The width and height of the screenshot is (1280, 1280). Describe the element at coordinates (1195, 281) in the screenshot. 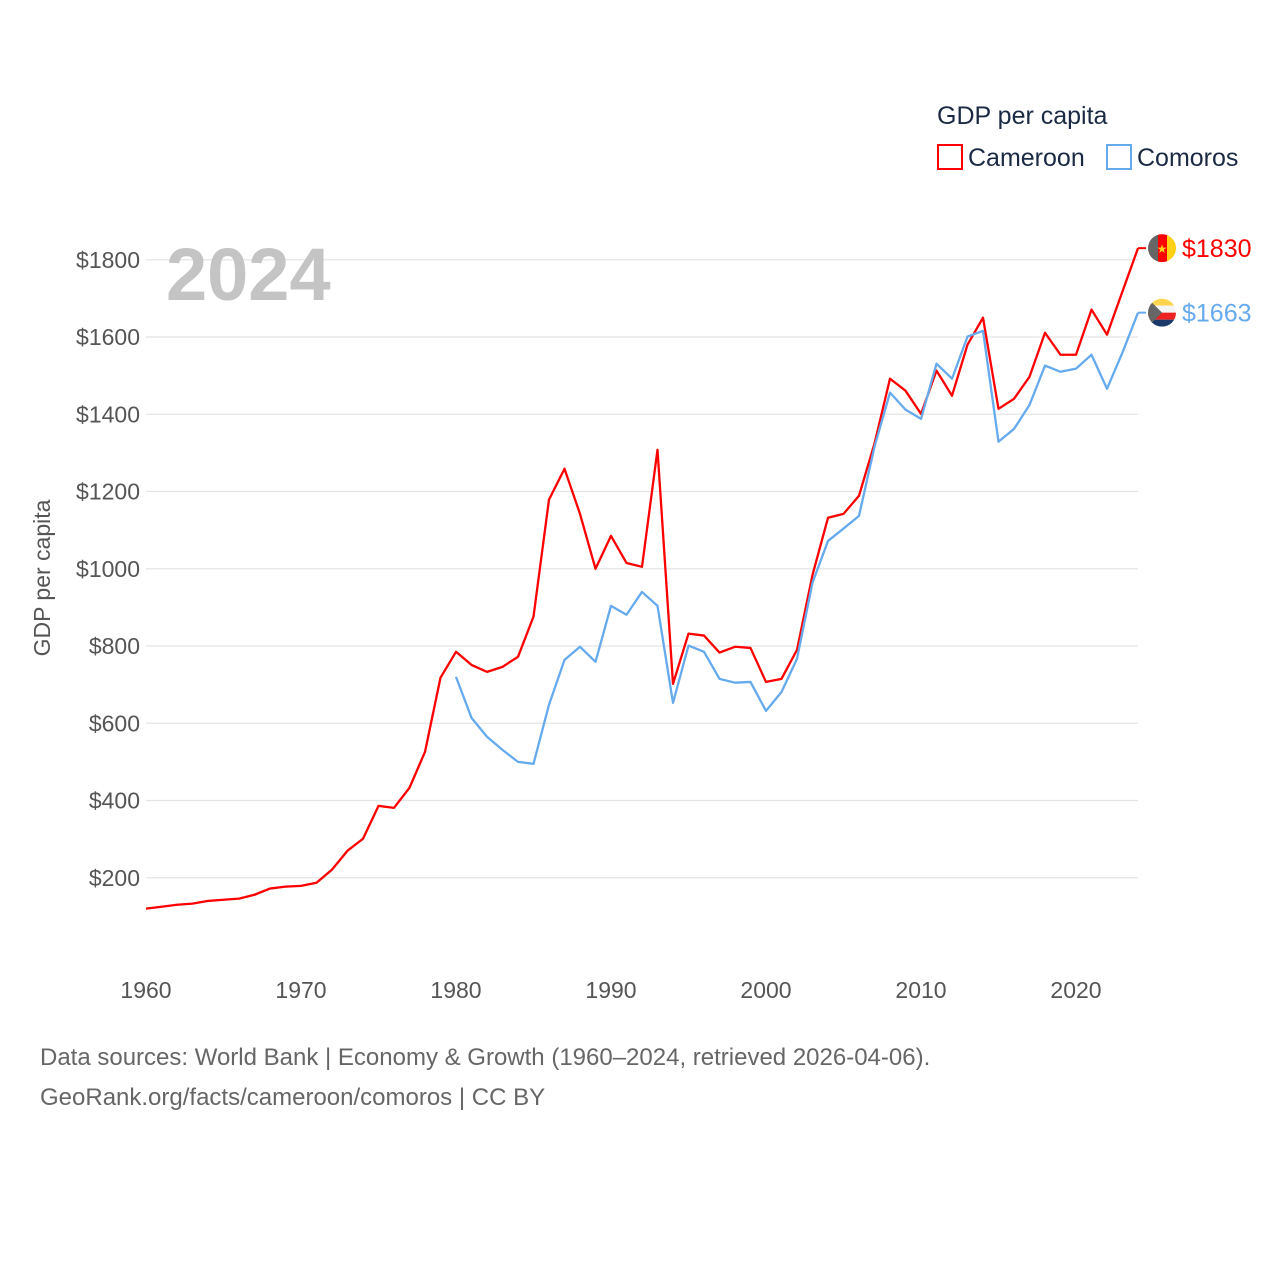

I see `series-end-labels: ★ $1830 $1663` at that location.